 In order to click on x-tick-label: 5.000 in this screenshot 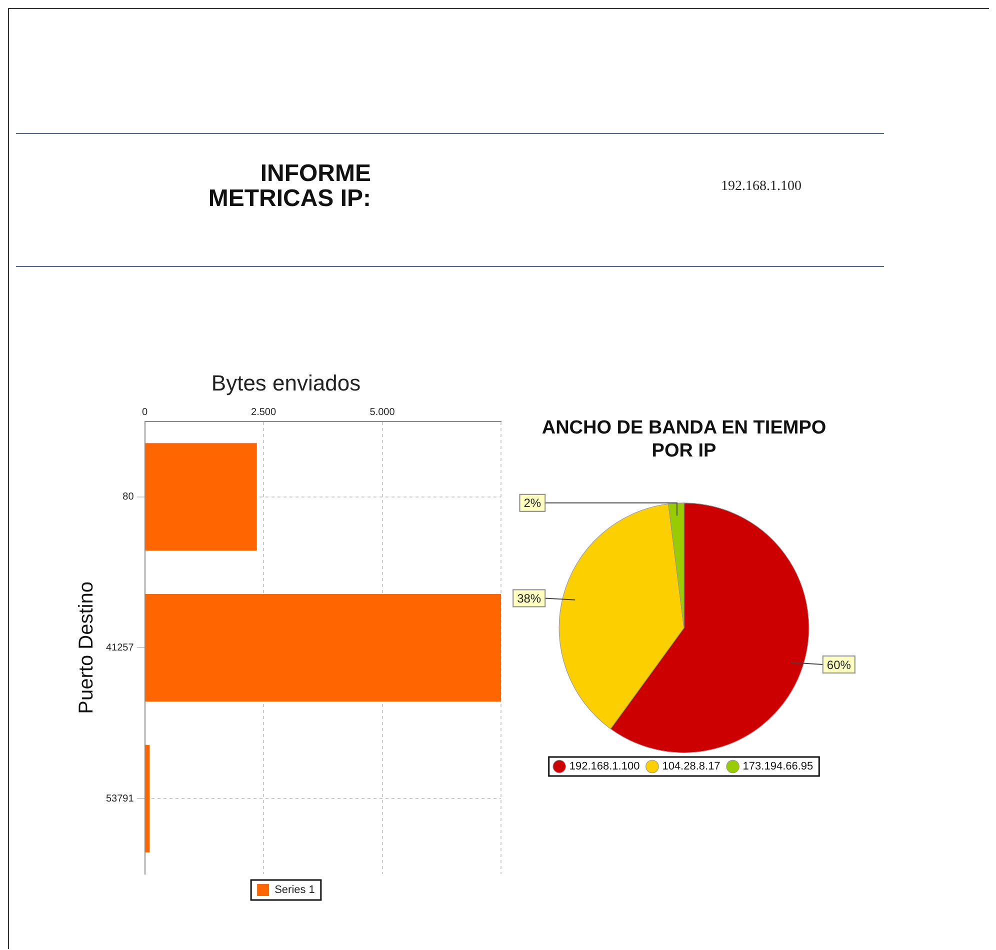, I will do `click(383, 412)`.